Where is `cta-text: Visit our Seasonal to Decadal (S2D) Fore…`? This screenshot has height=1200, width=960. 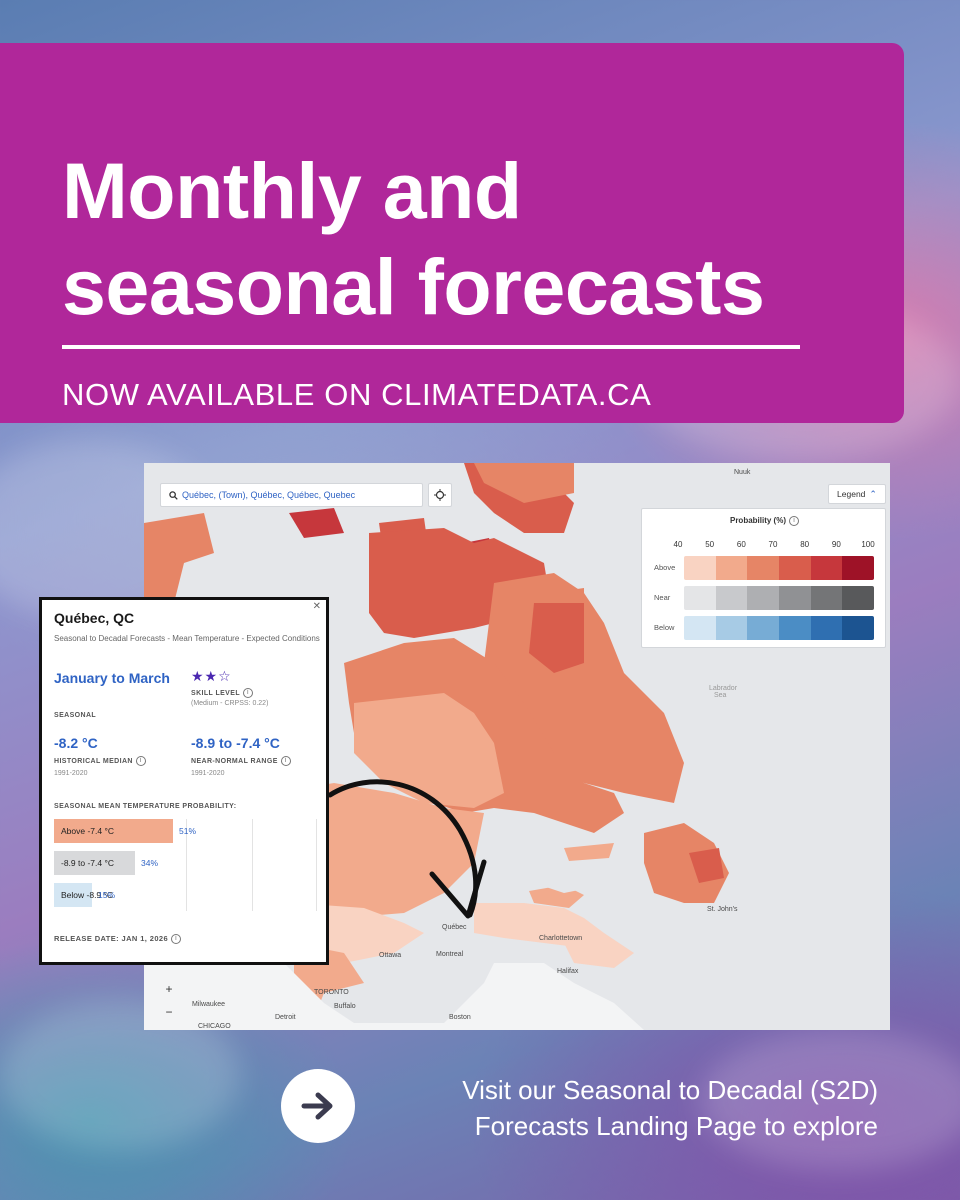 cta-text: Visit our Seasonal to Decadal (S2D) Fore… is located at coordinates (624, 1108).